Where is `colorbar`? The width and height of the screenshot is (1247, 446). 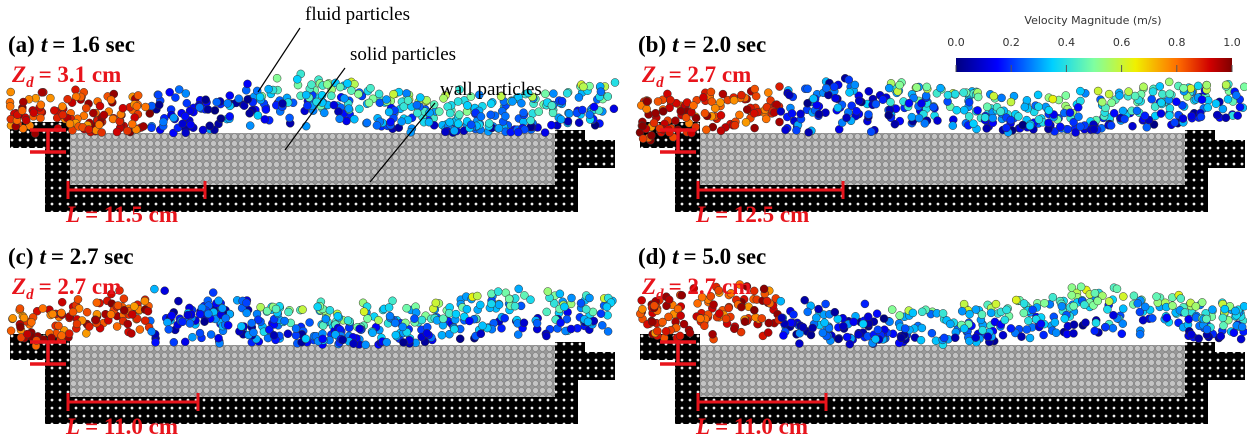 colorbar is located at coordinates (1094, 65).